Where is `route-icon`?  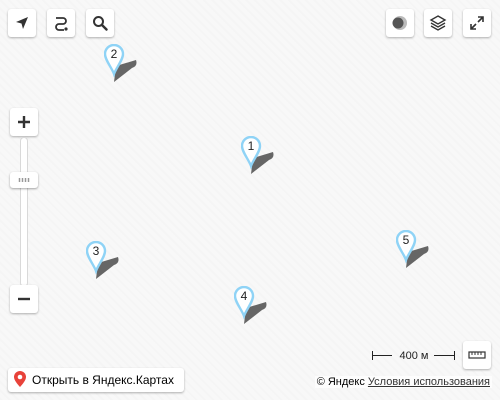
route-icon is located at coordinates (61, 23).